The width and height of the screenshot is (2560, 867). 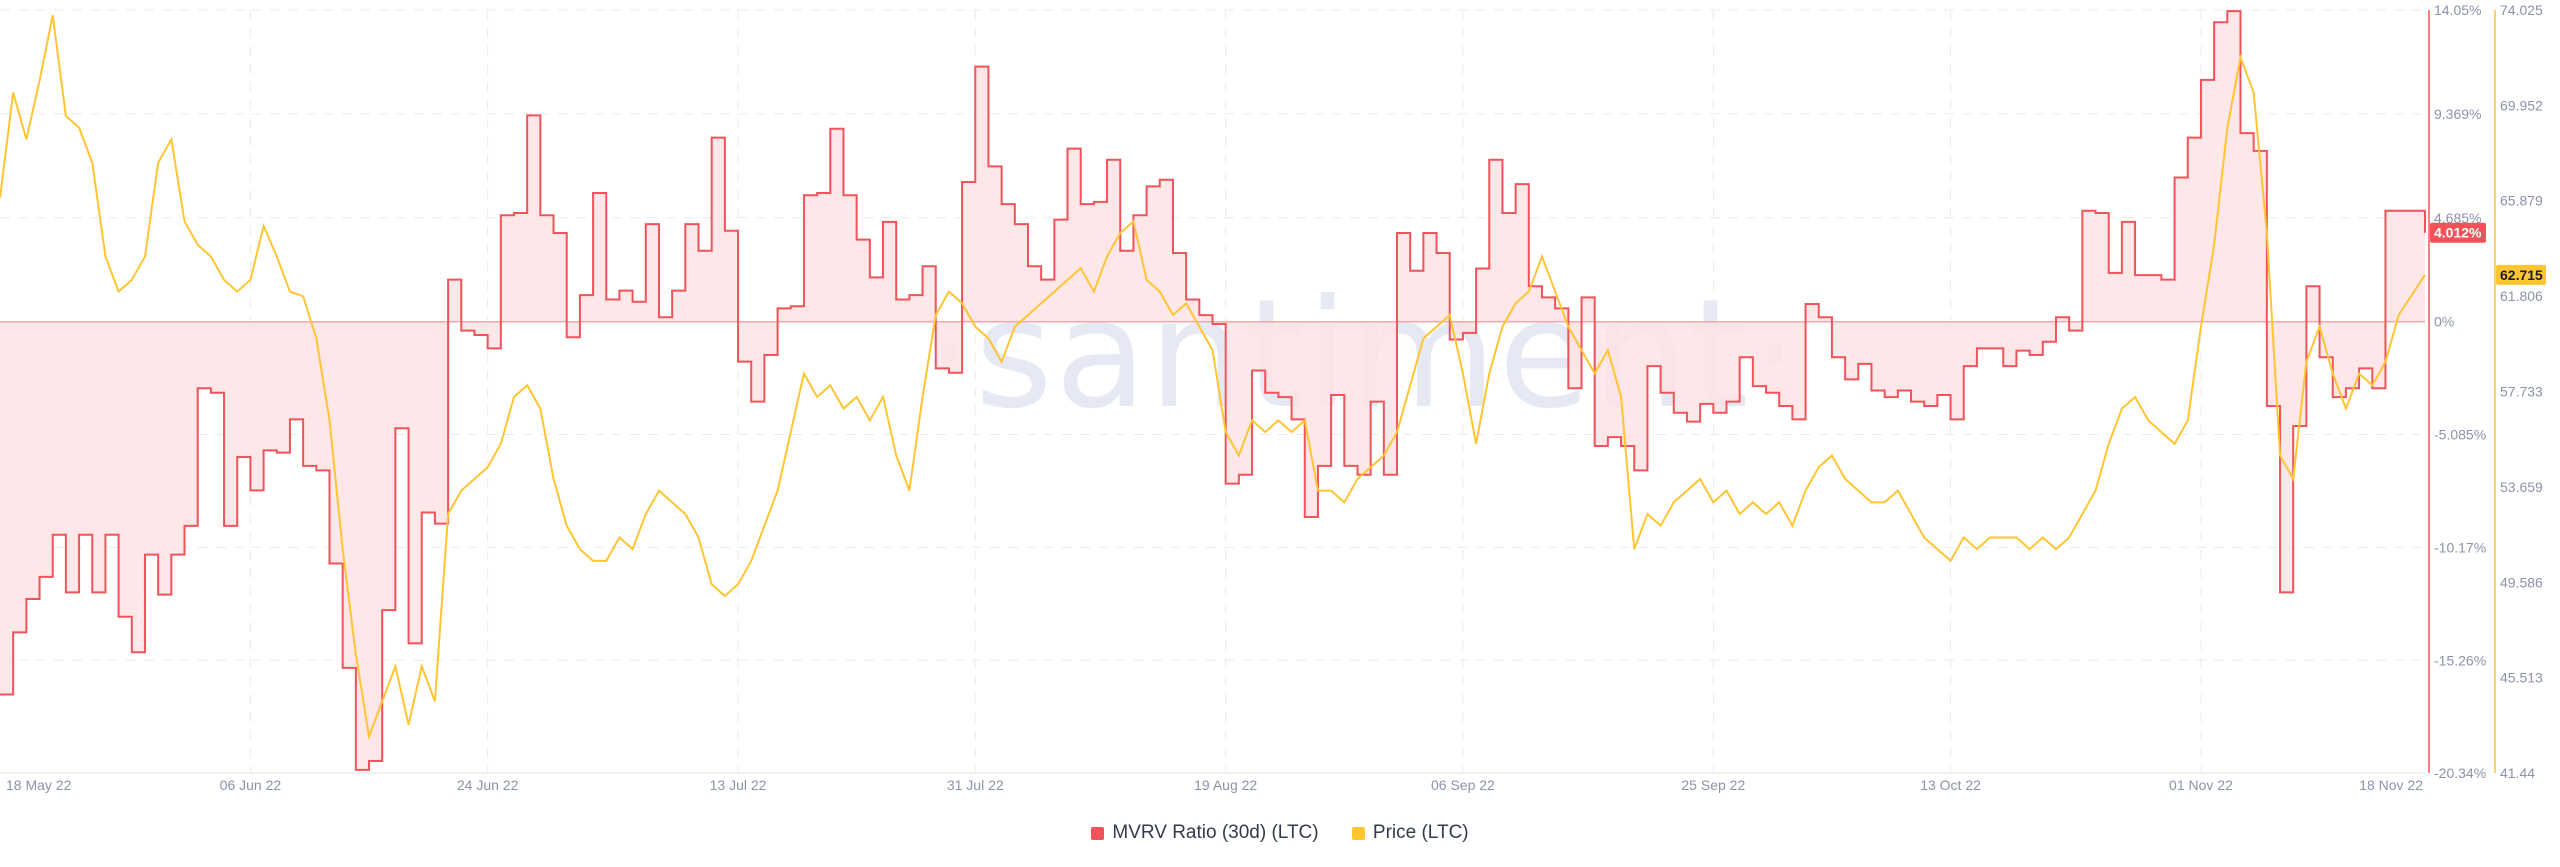 What do you see at coordinates (2521, 391) in the screenshot?
I see `y-tick-right: 57.733` at bounding box center [2521, 391].